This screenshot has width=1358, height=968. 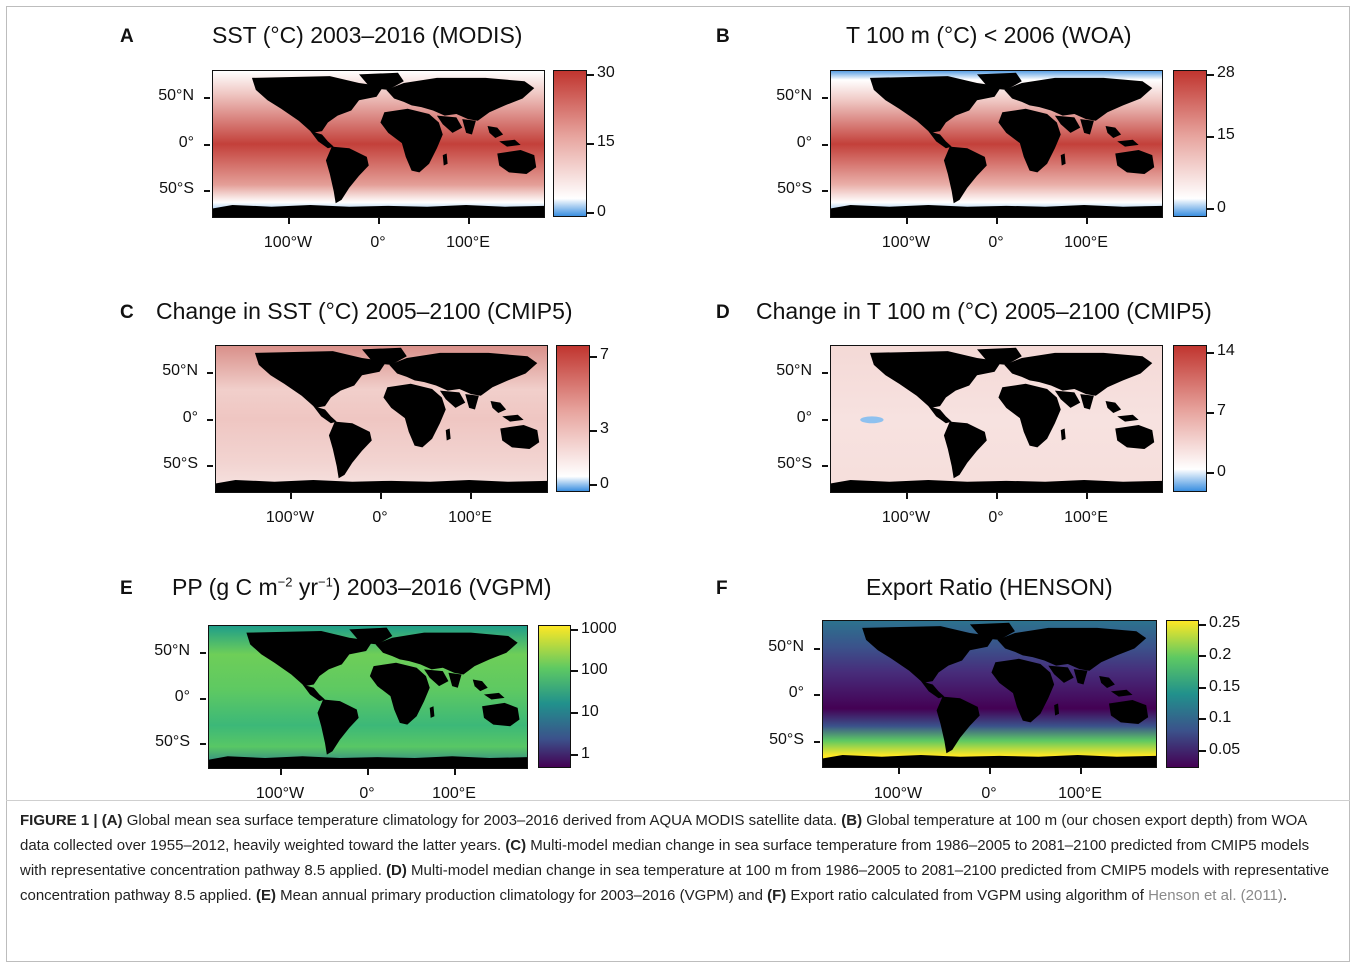 I want to click on caption-tag: (F), so click(x=777, y=895).